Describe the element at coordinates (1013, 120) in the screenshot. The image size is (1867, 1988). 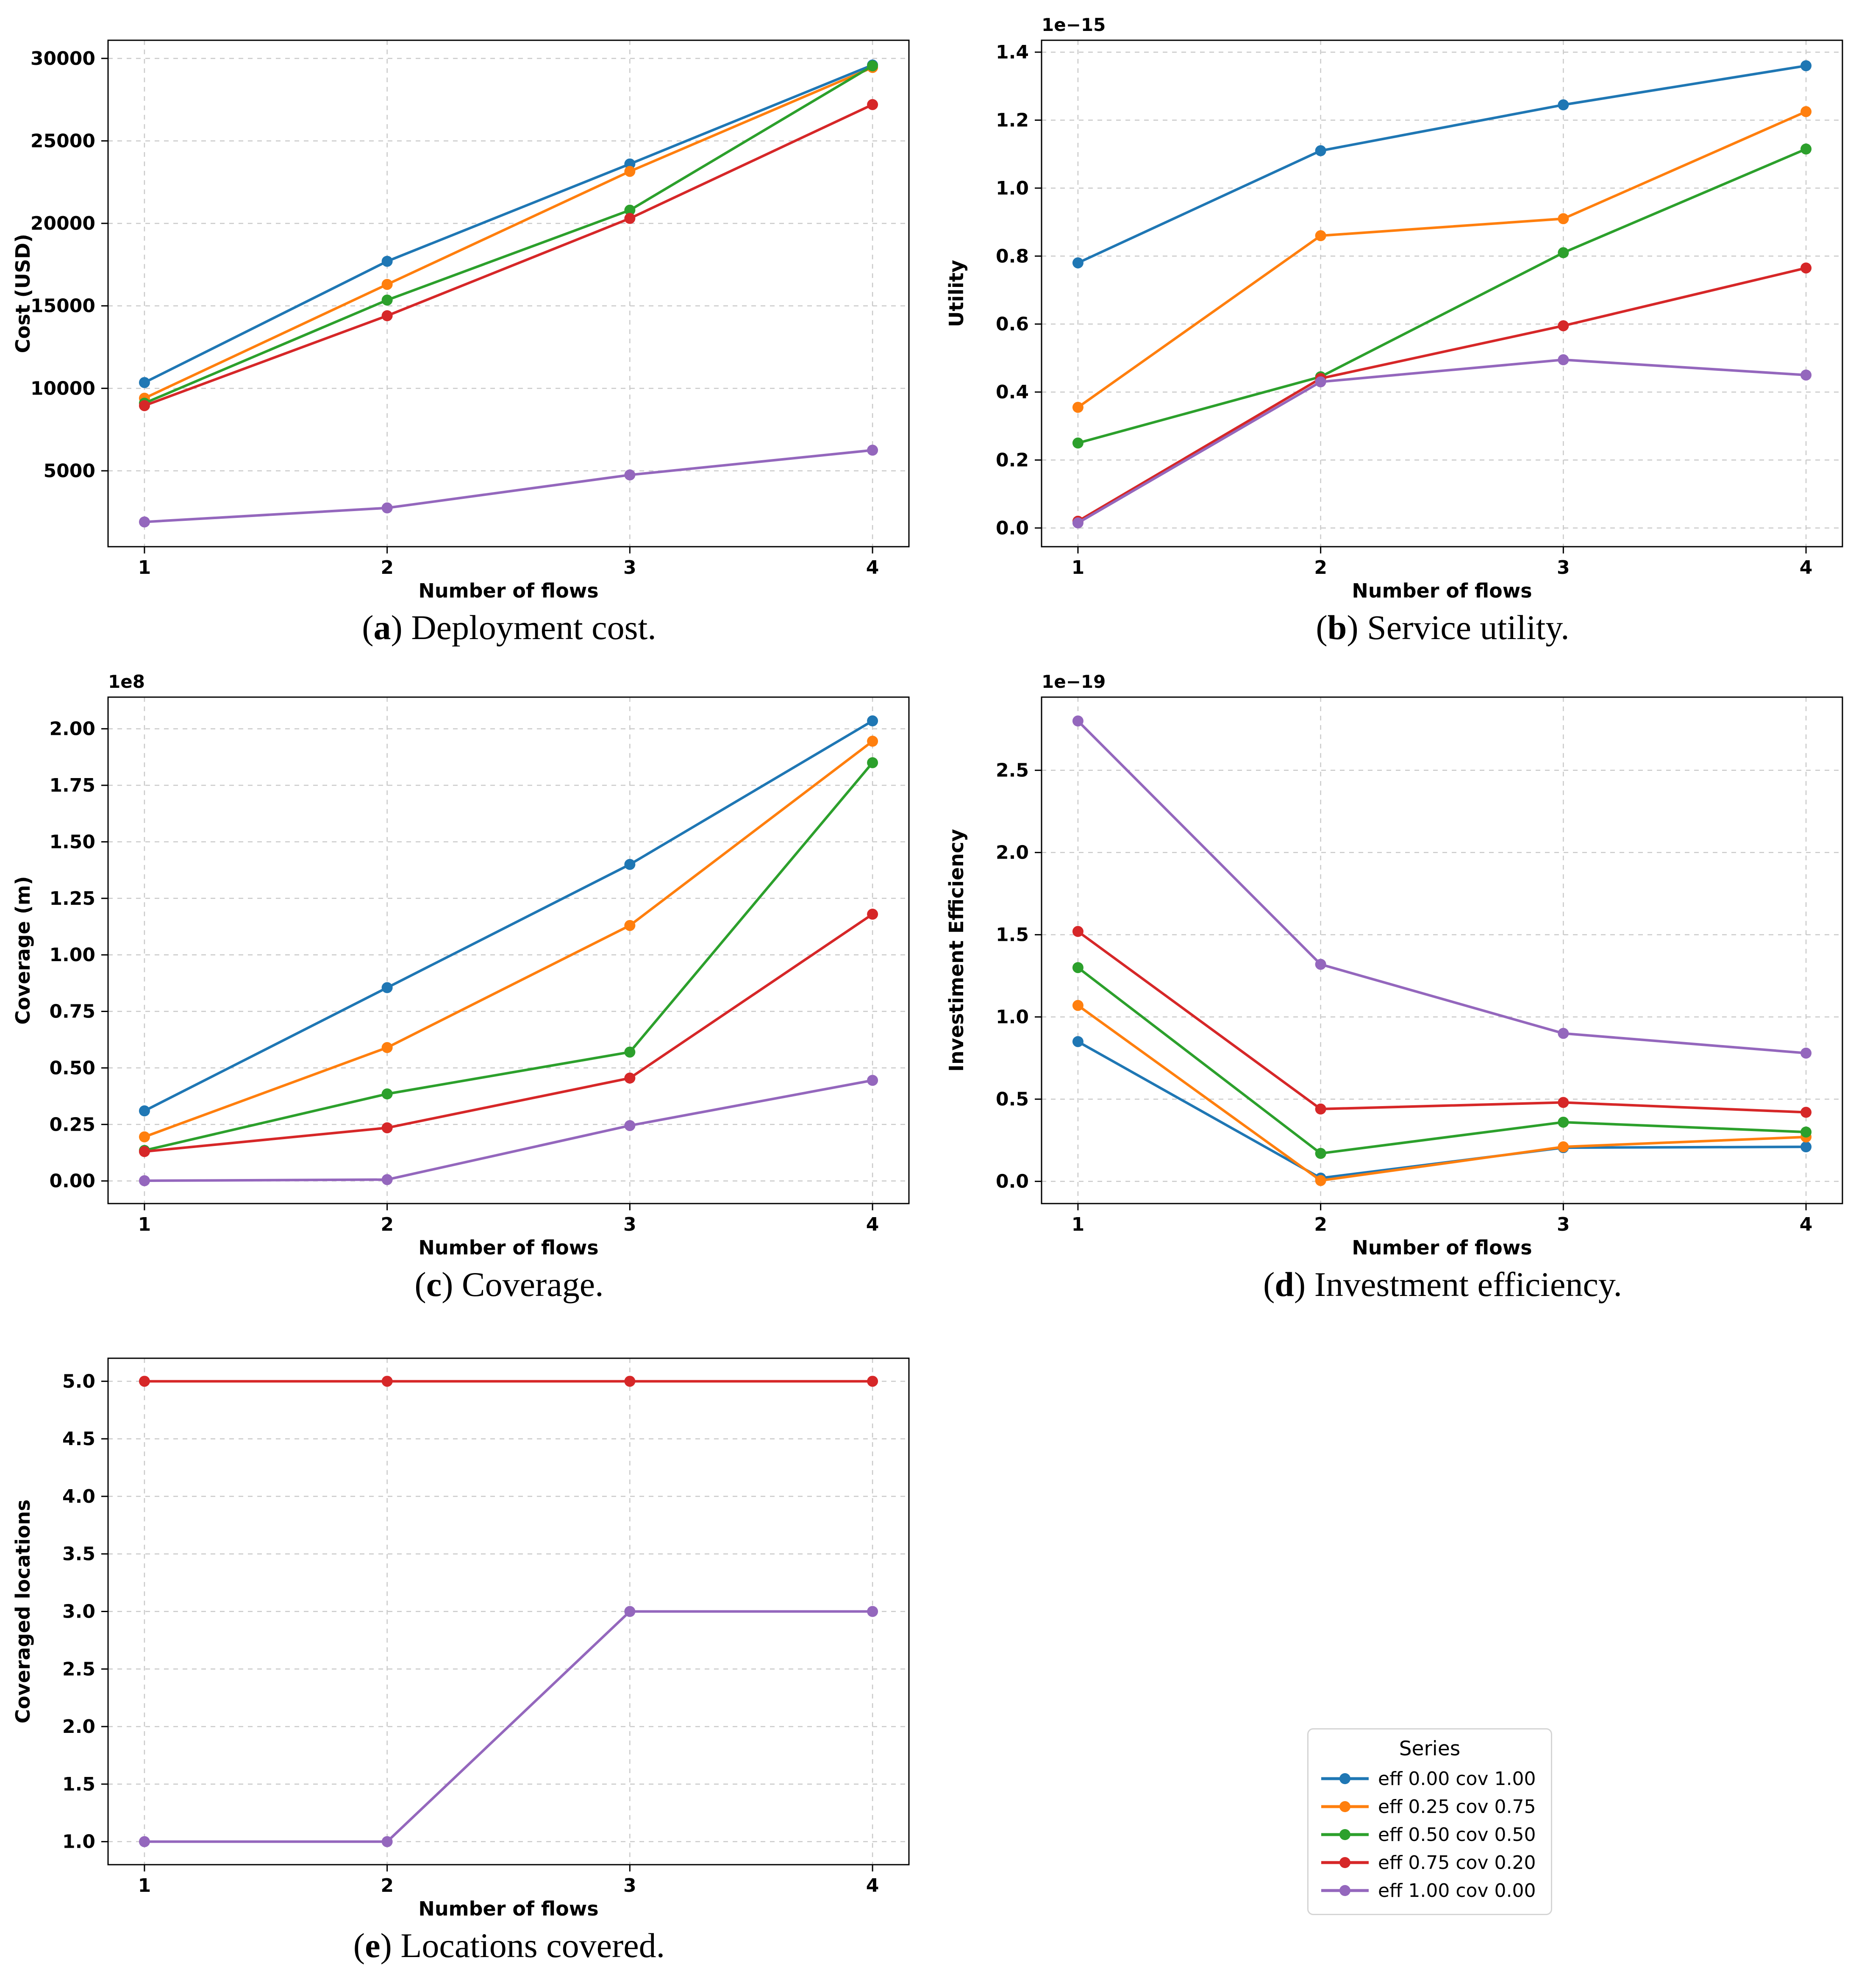
I see `y-tick-label: 1.2` at that location.